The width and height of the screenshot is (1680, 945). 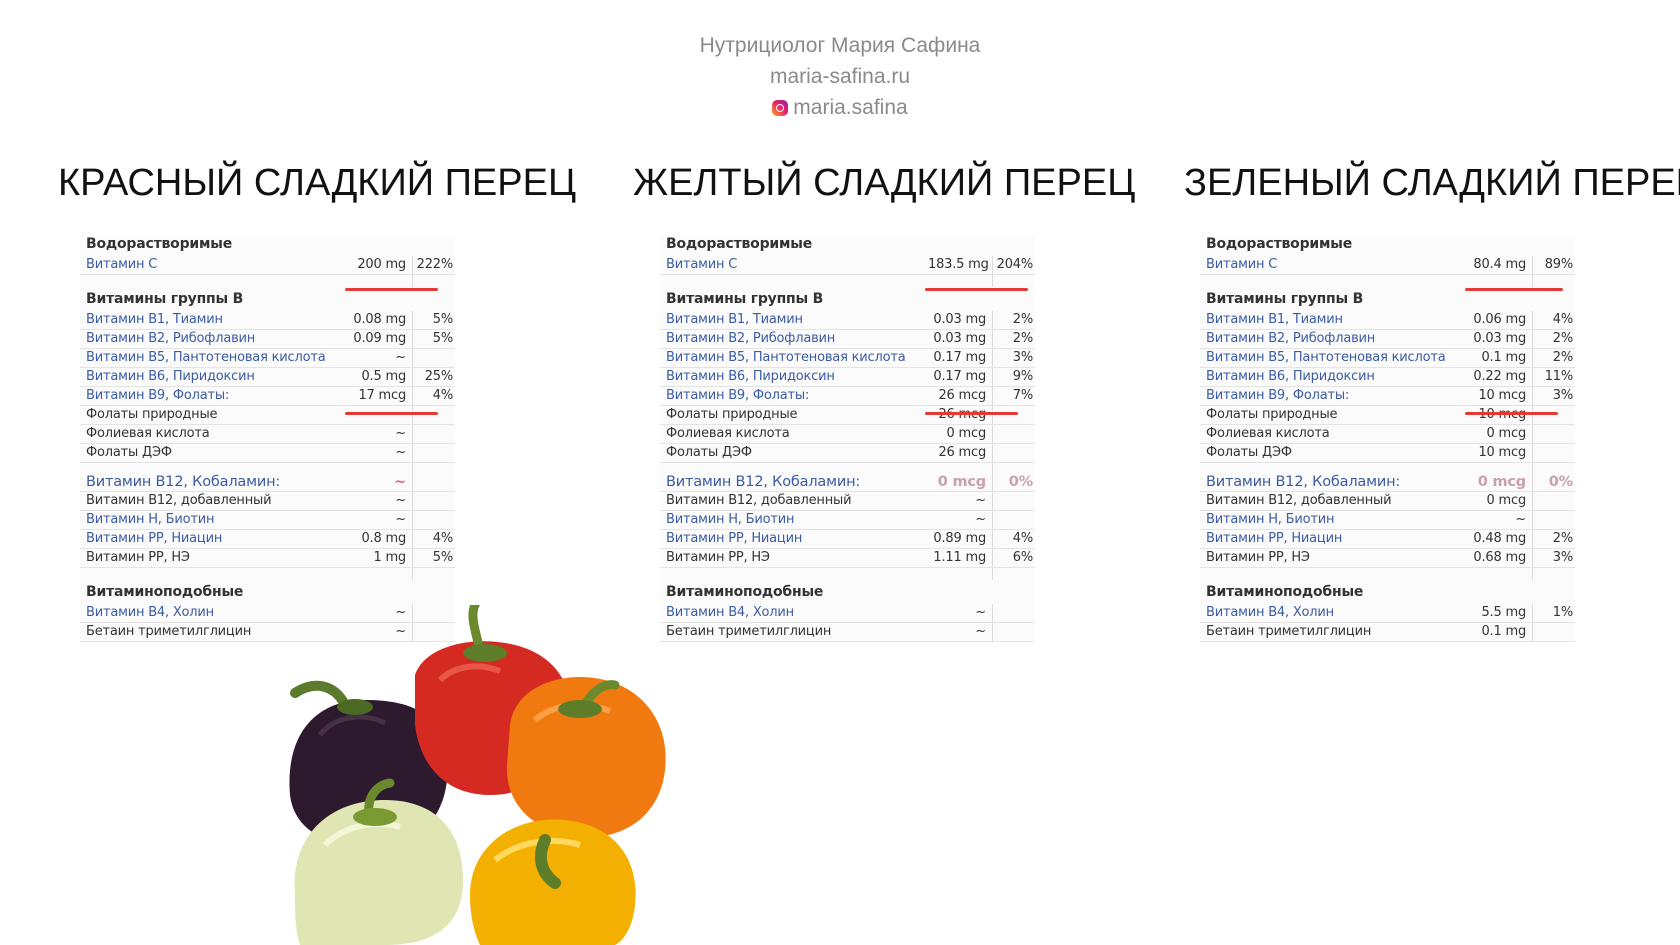 What do you see at coordinates (267, 558) in the screenshot?
I see `nutrient-row: Витамин РР, НЭ 1 mg 5%` at bounding box center [267, 558].